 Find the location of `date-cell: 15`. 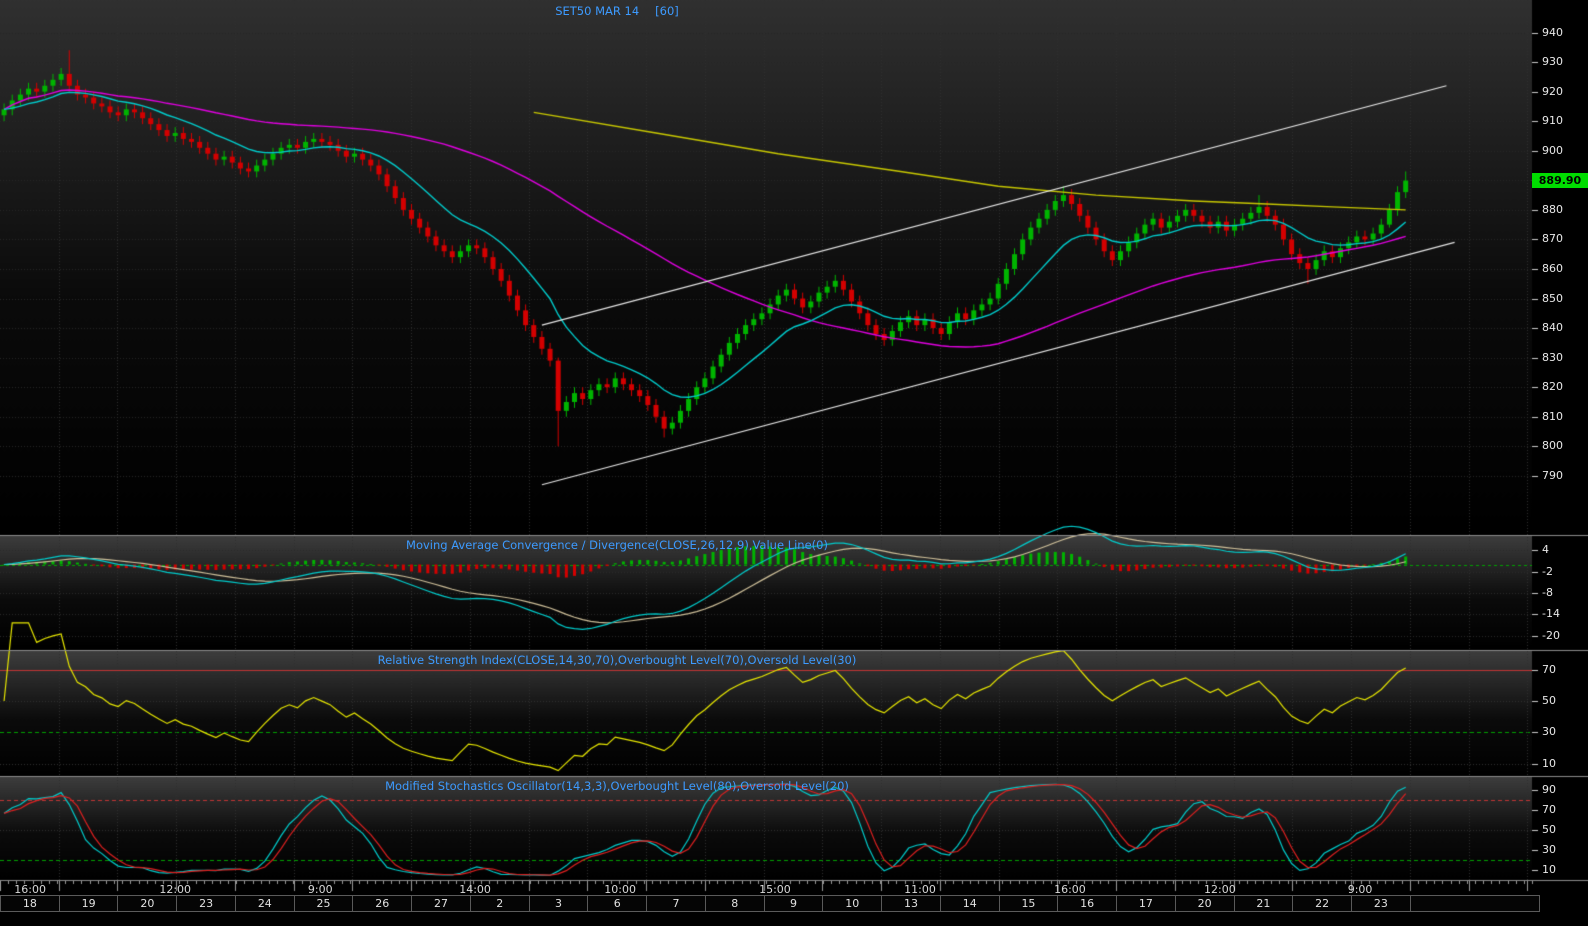

date-cell: 15 is located at coordinates (1028, 903).